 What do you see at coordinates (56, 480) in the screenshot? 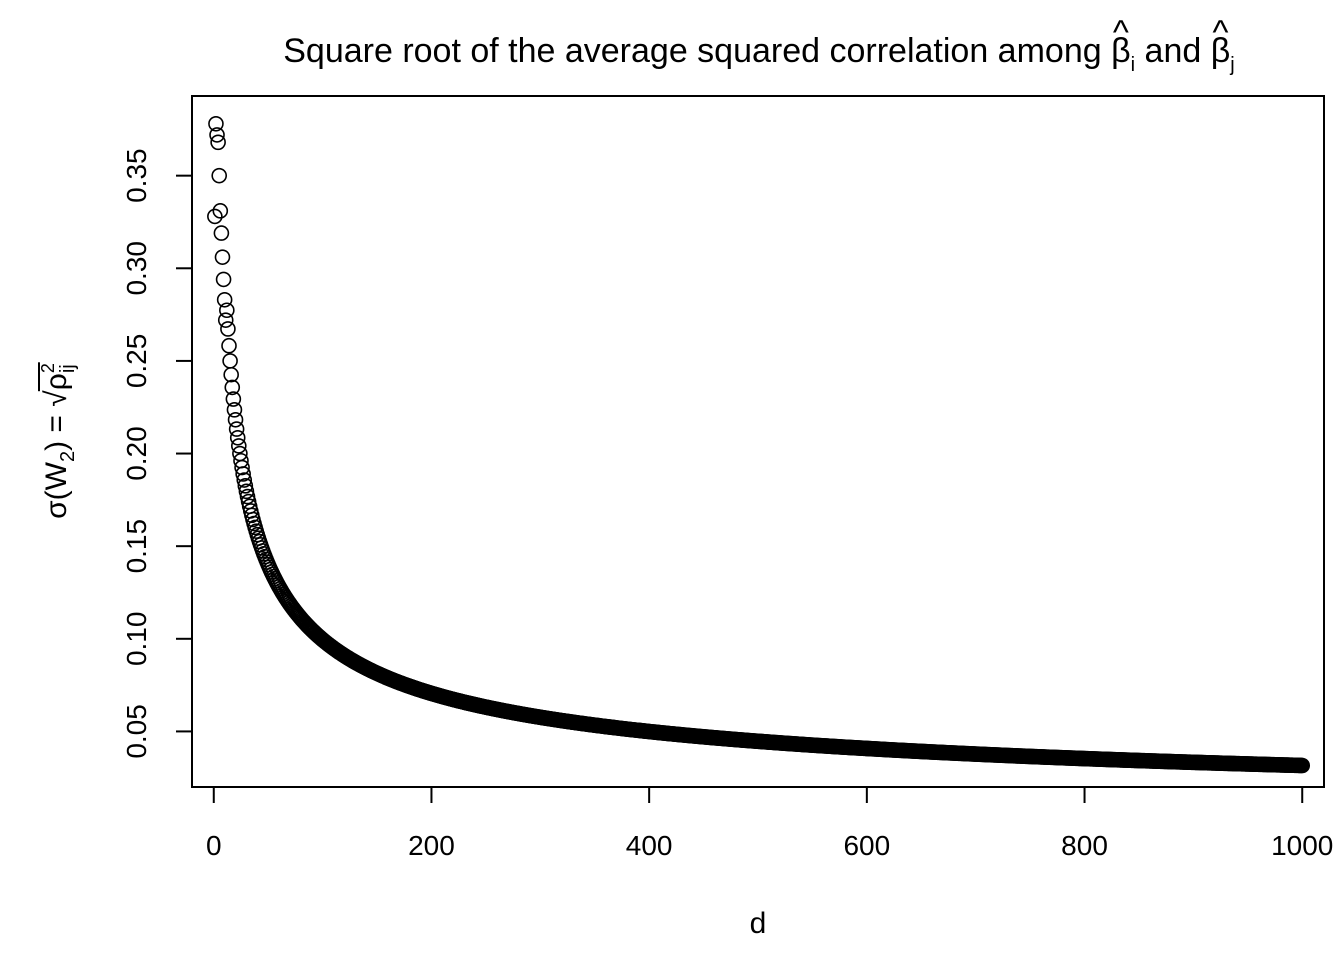
I see `y-axis-title-open: (W` at bounding box center [56, 480].